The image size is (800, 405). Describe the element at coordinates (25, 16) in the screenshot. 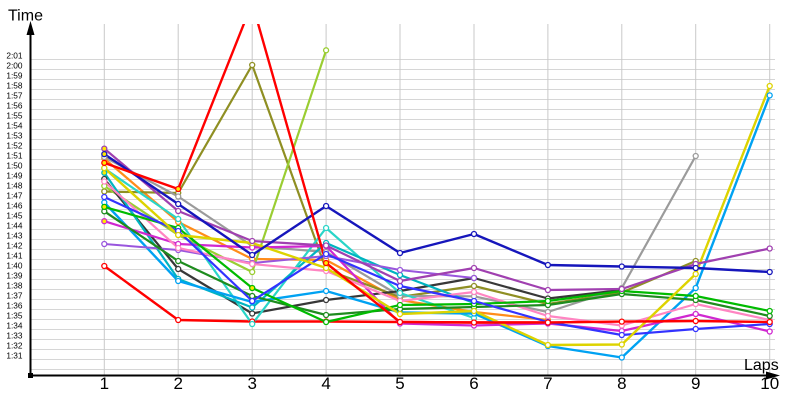

I see `svg-text: Time` at that location.